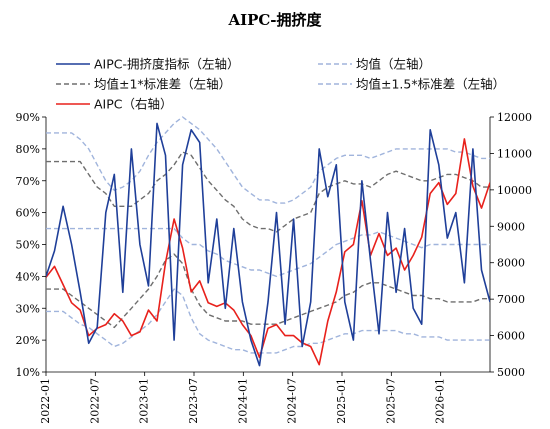 The width and height of the screenshot is (550, 429). I want to click on right-tick-label: 8000, so click(511, 263).